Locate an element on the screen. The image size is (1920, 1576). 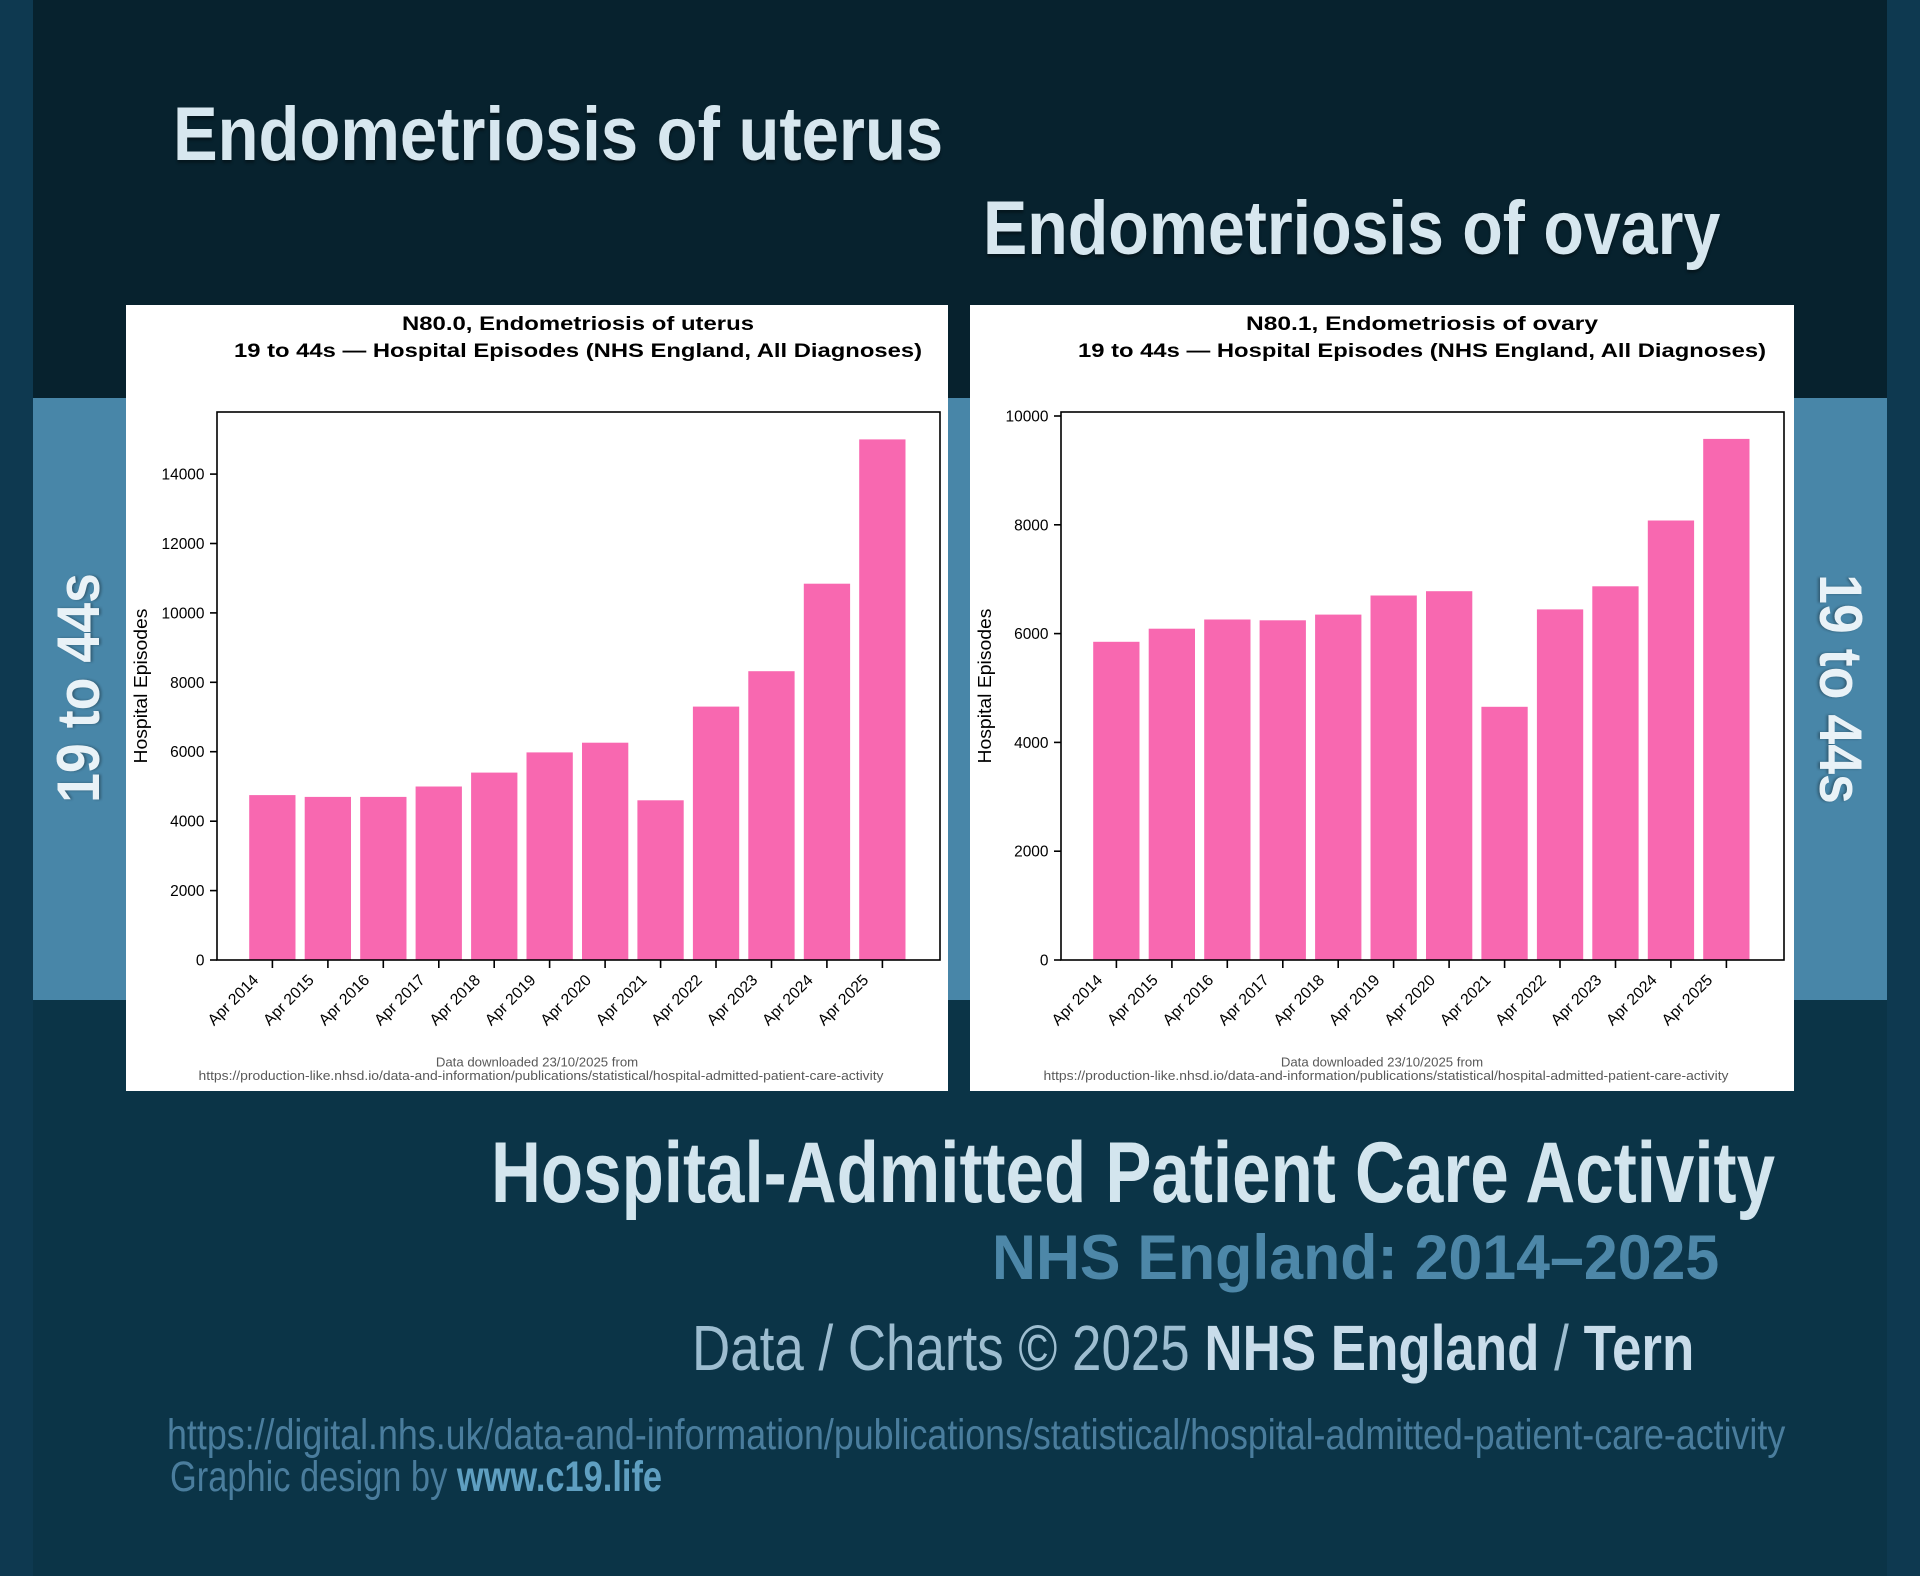
svg-text: N80.1, Endometriosis of ovary is located at coordinates (1422, 324).